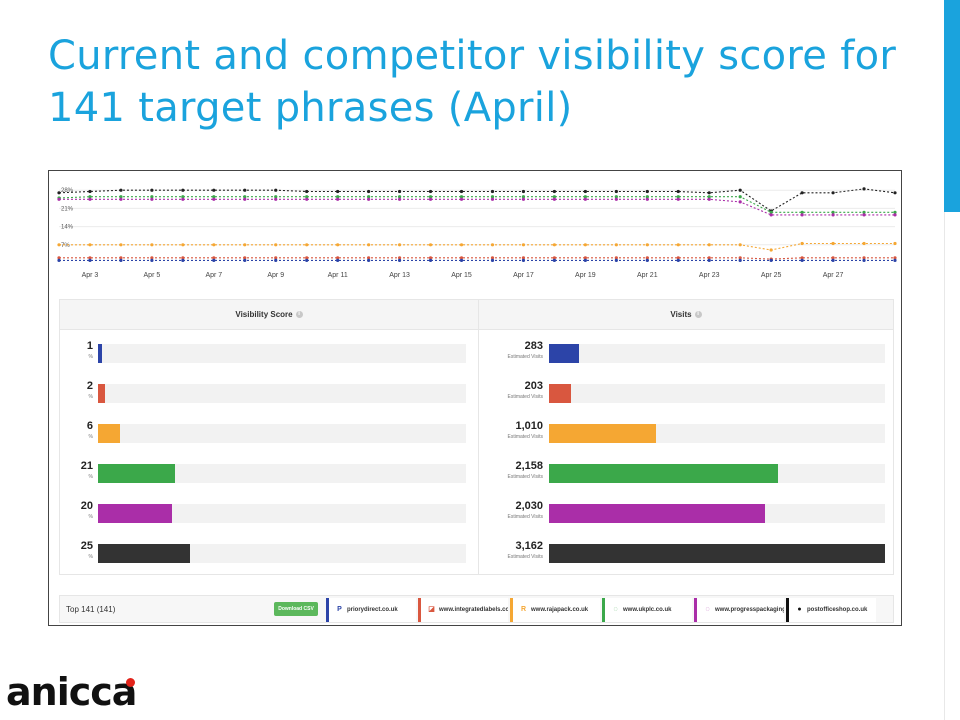 The image size is (960, 720). I want to click on site-legend-item: ◌ www.ukplc.co.uk, so click(647, 610).